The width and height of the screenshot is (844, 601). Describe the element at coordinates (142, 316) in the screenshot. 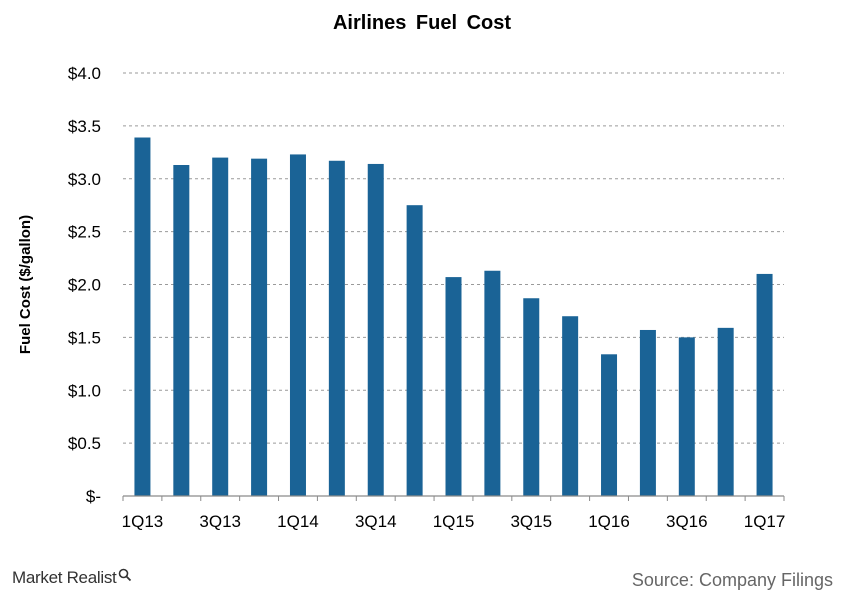

I see `bar-1Q13` at that location.